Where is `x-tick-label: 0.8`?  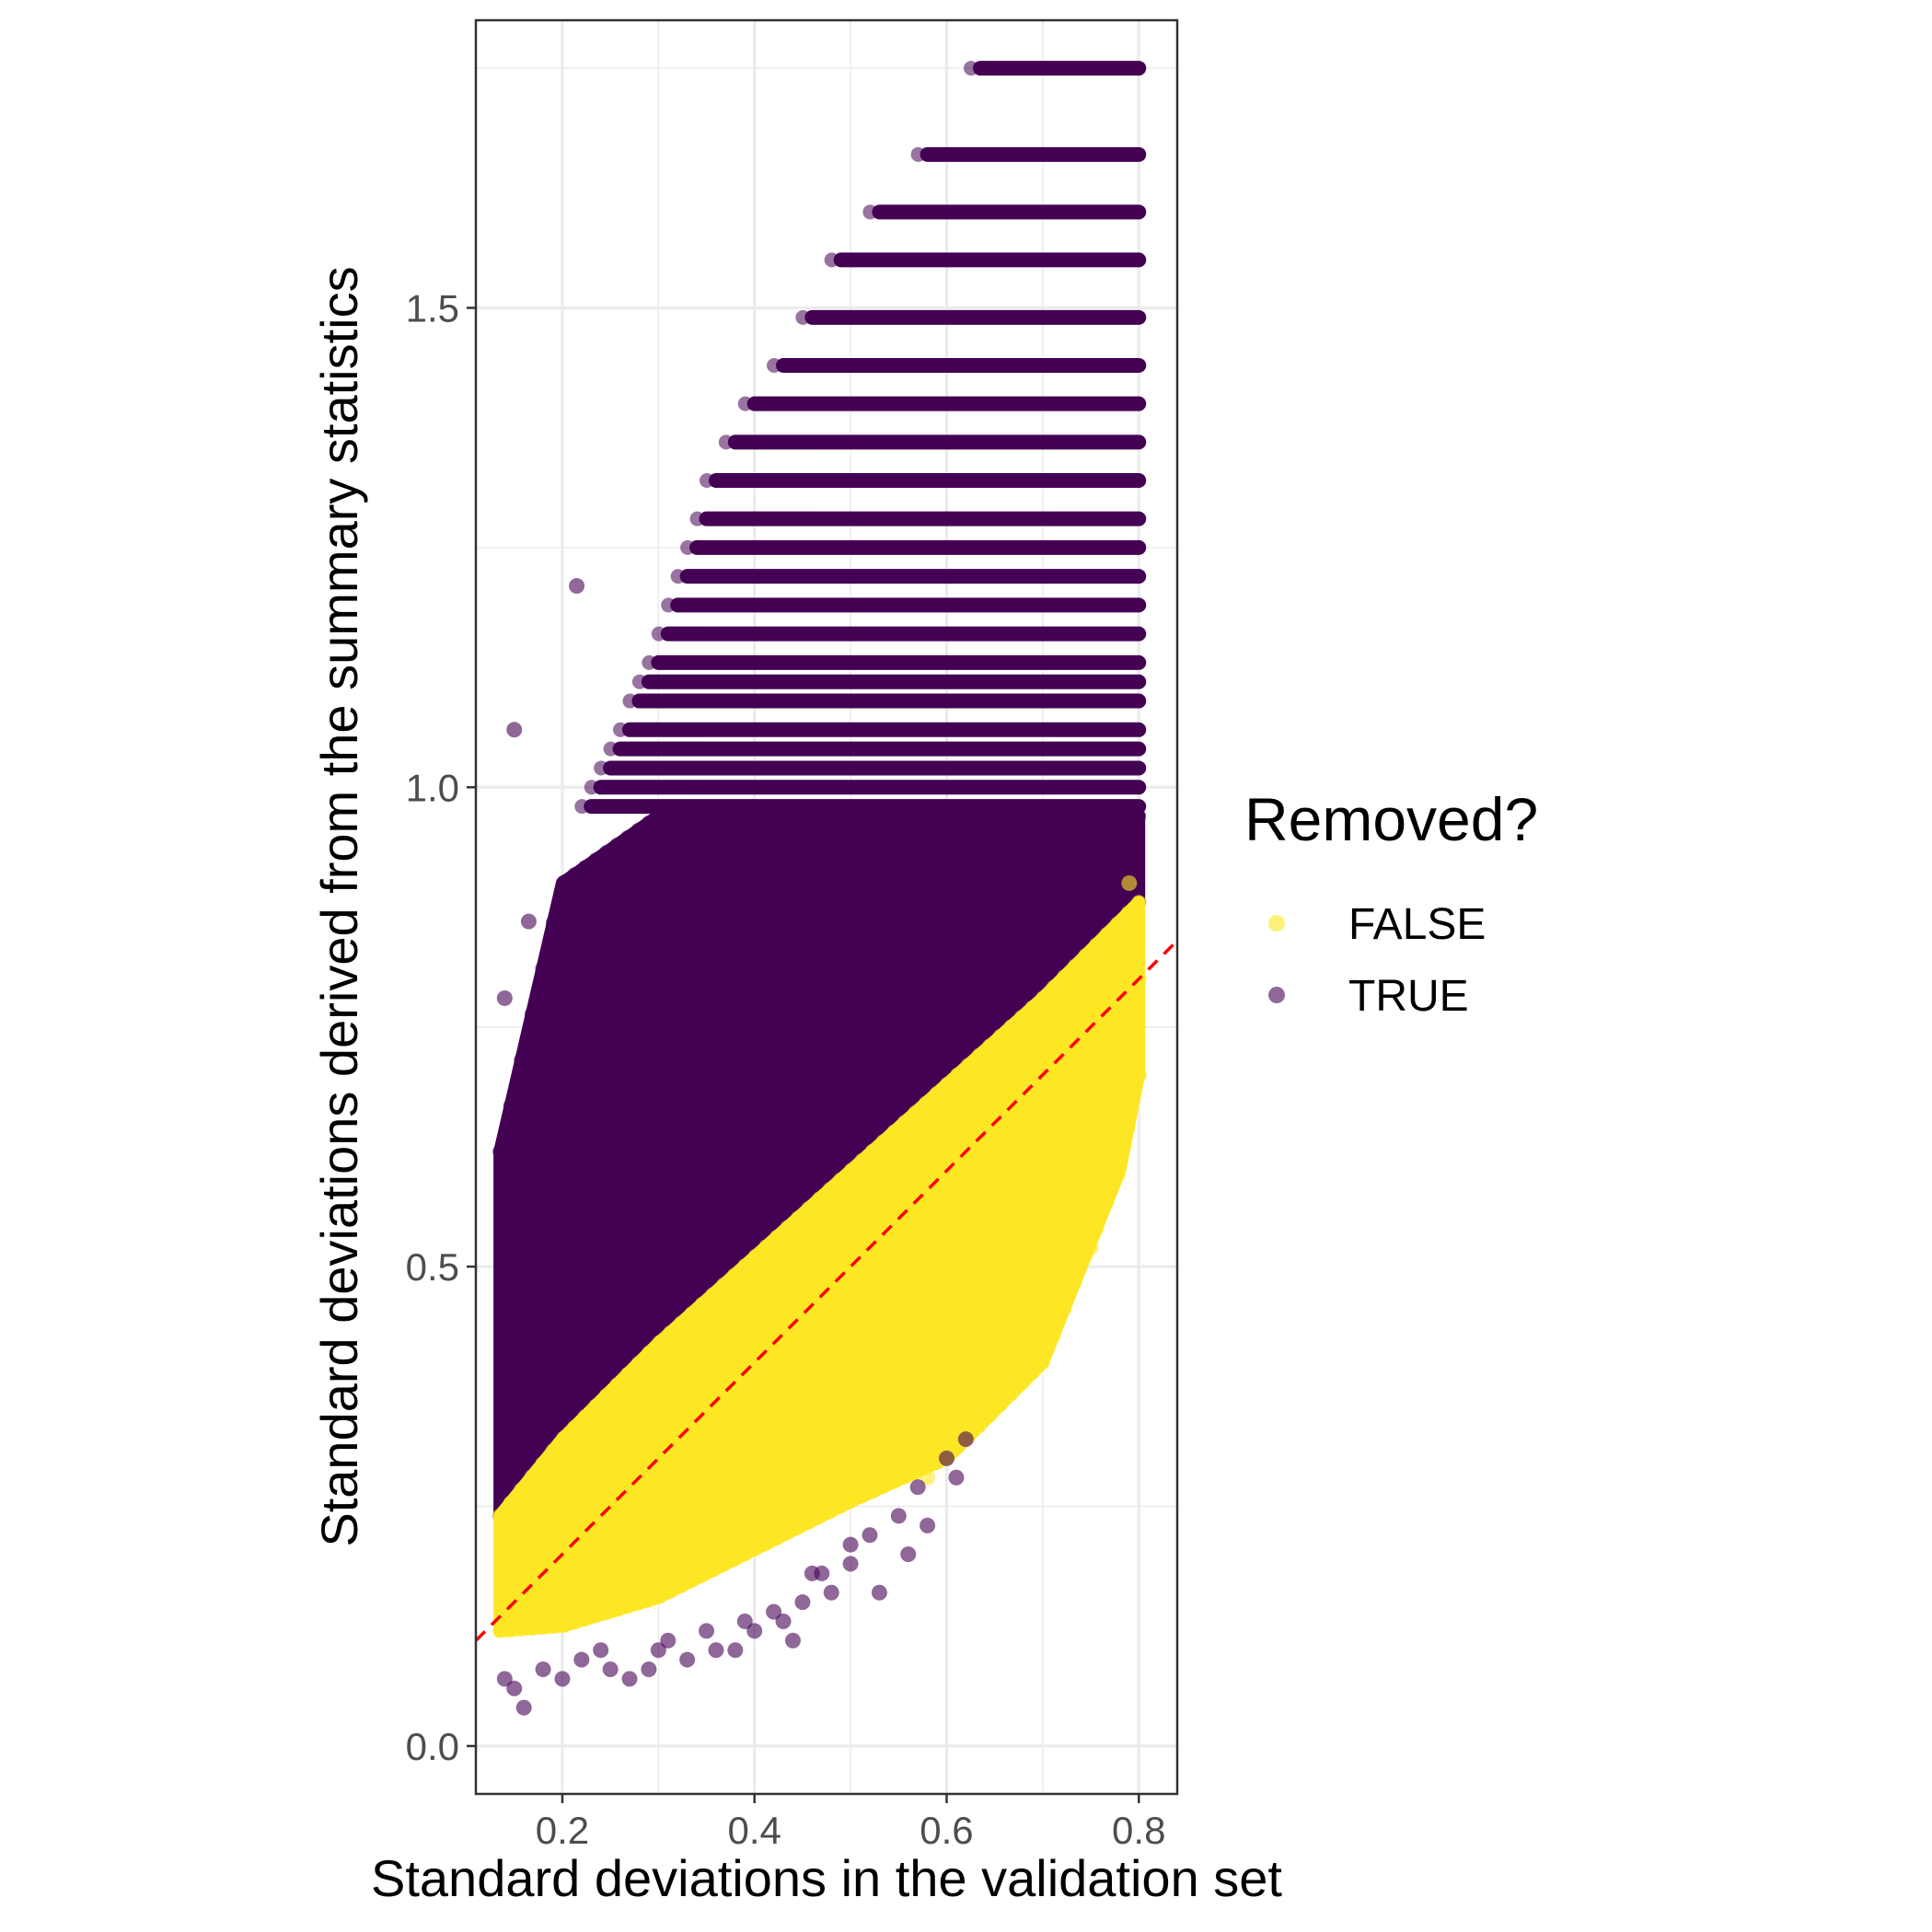
x-tick-label: 0.8 is located at coordinates (1139, 1831).